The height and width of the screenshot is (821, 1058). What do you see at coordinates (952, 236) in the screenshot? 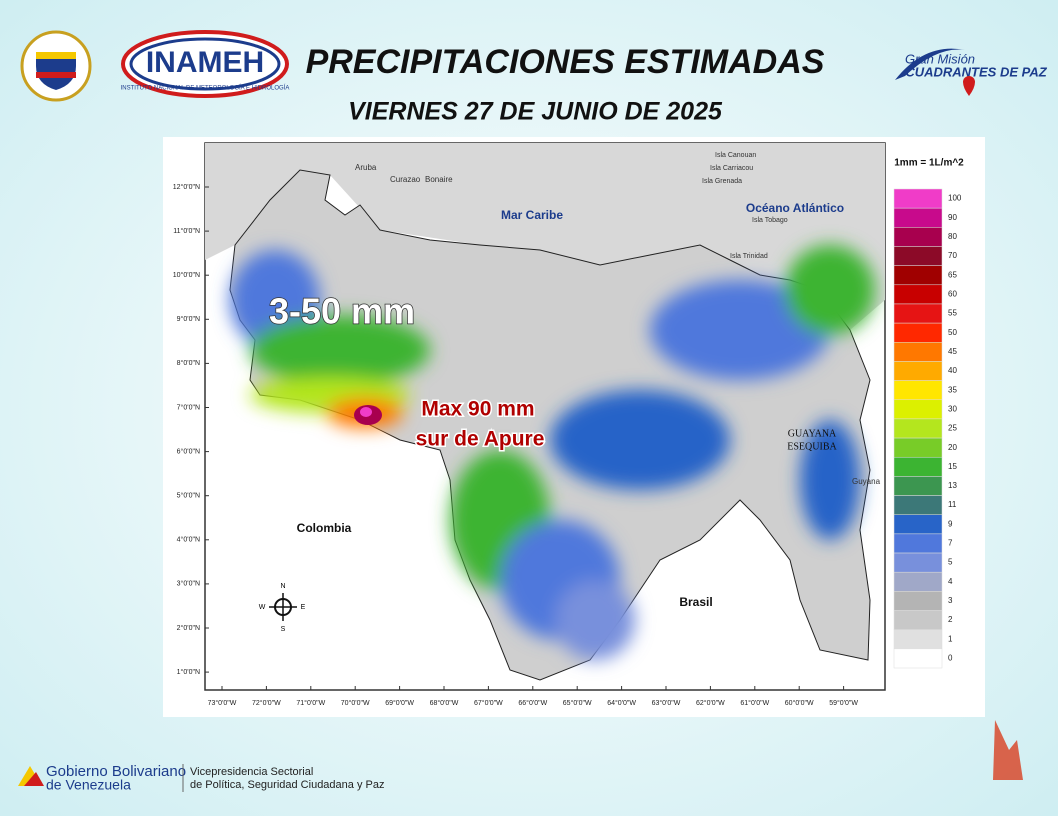
I see `legend-label: 80` at bounding box center [952, 236].